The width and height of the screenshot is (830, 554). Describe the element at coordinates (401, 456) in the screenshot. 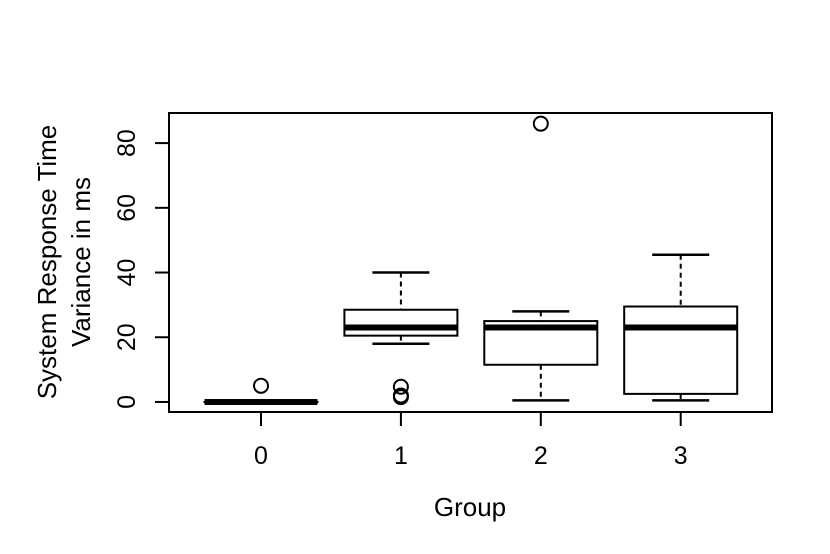

I see `x-tick-label: 1` at that location.